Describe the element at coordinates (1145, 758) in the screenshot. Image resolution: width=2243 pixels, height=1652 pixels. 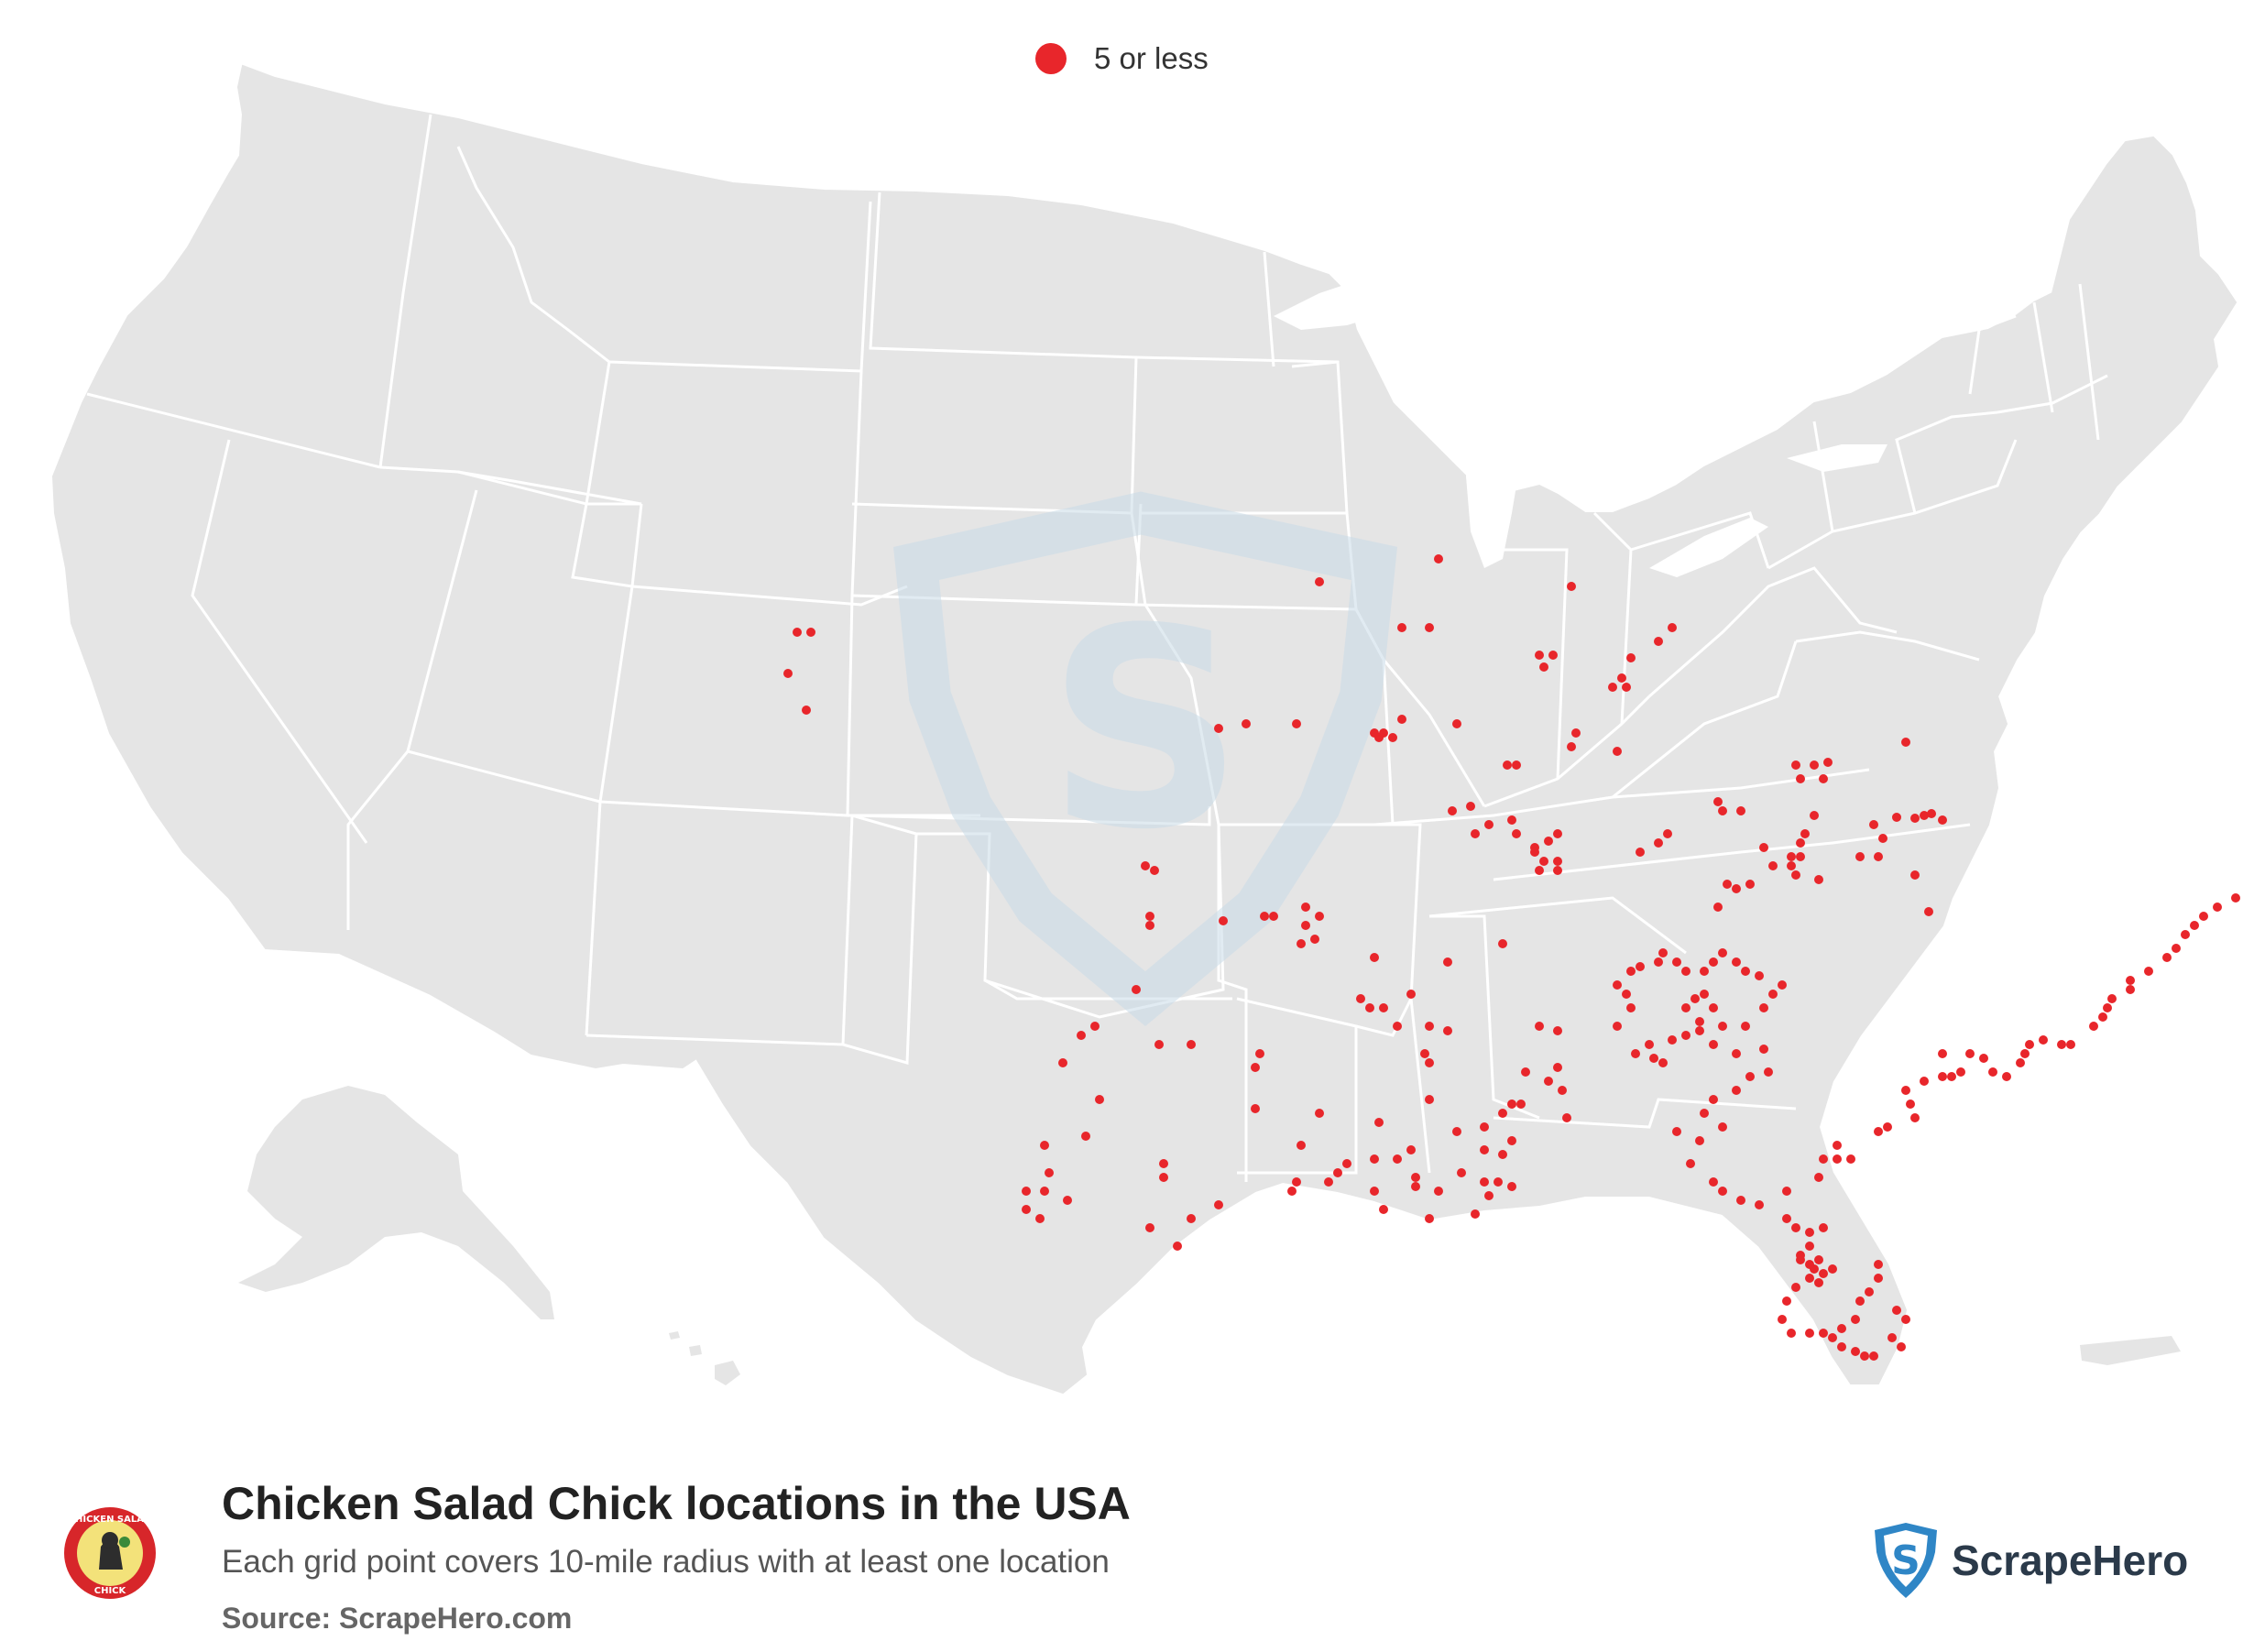
I see `scrapehero-watermark: S` at that location.